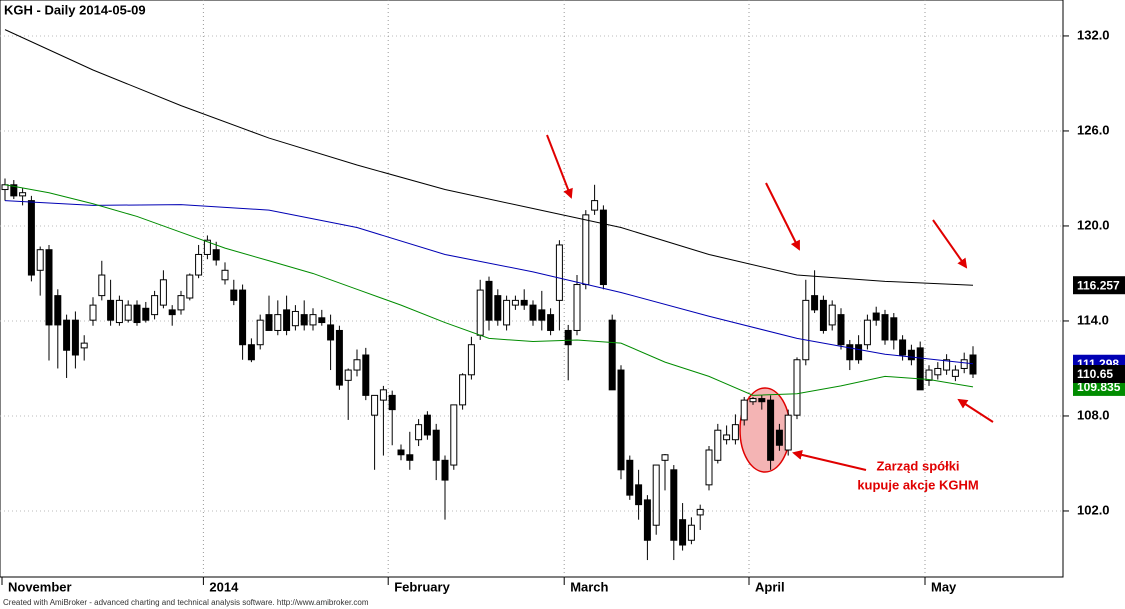  Describe the element at coordinates (1098, 285) in the screenshot. I see `last-value-label: 116.257` at that location.